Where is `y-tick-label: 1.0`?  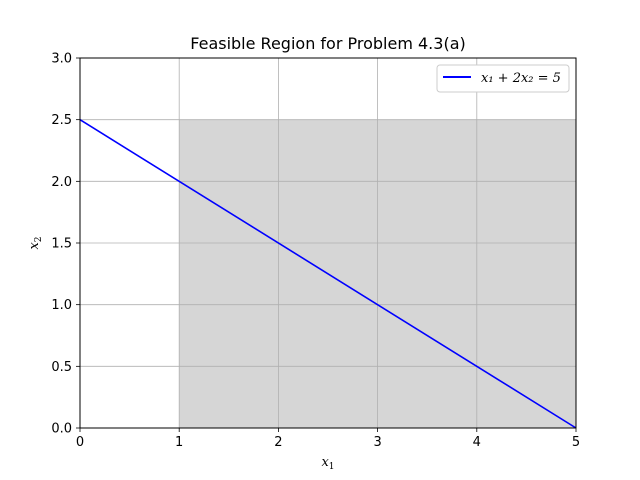 y-tick-label: 1.0 is located at coordinates (61, 305).